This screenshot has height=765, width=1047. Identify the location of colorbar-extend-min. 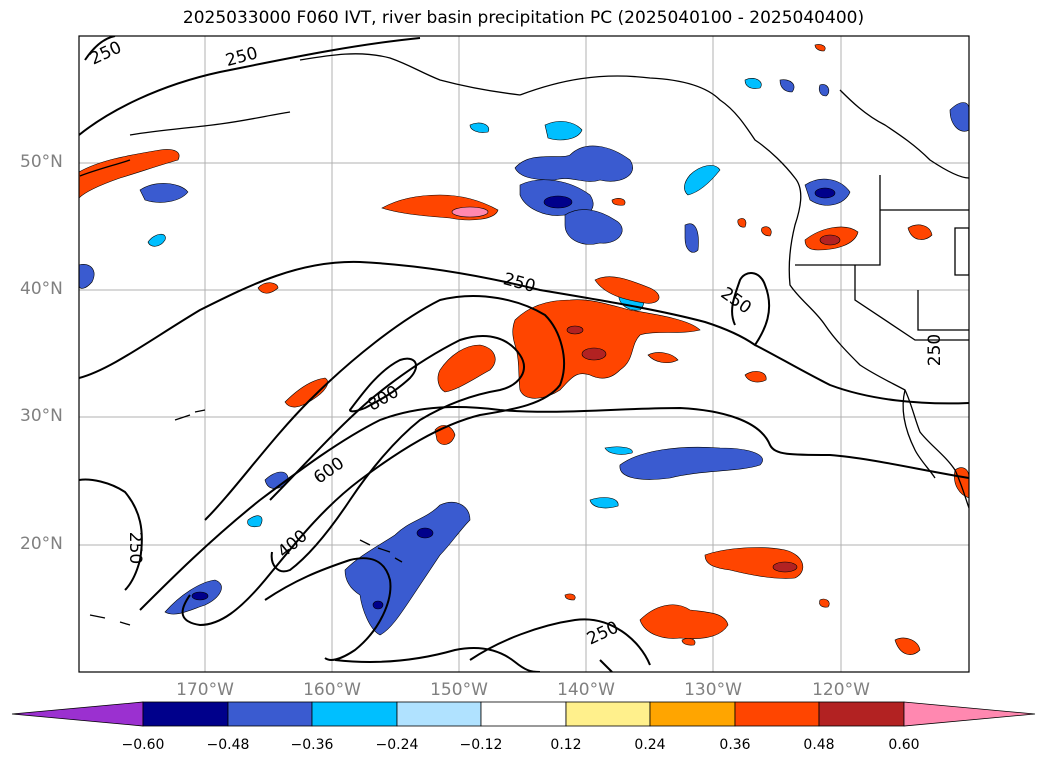
(77, 714).